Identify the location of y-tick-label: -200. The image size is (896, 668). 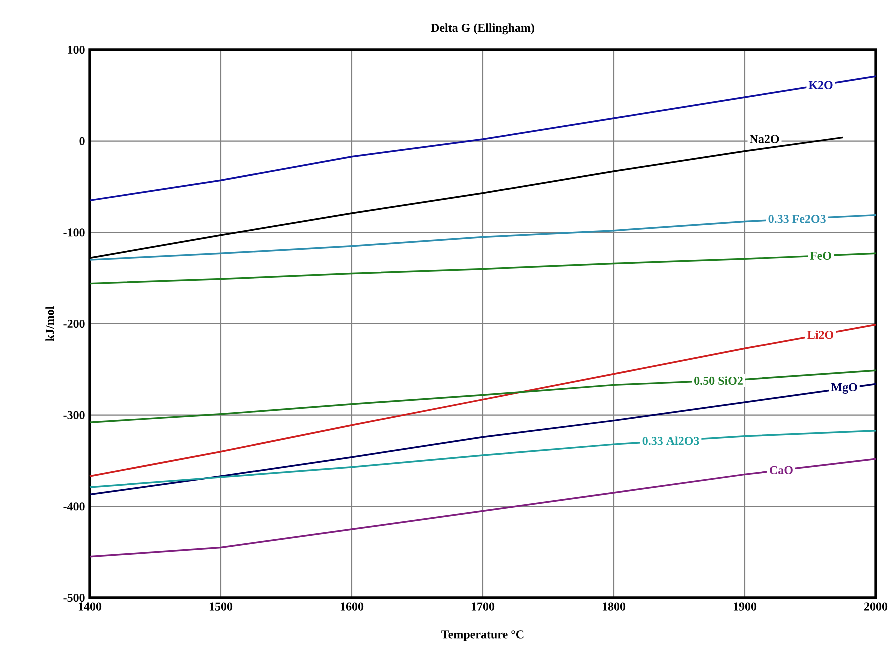
(74, 324).